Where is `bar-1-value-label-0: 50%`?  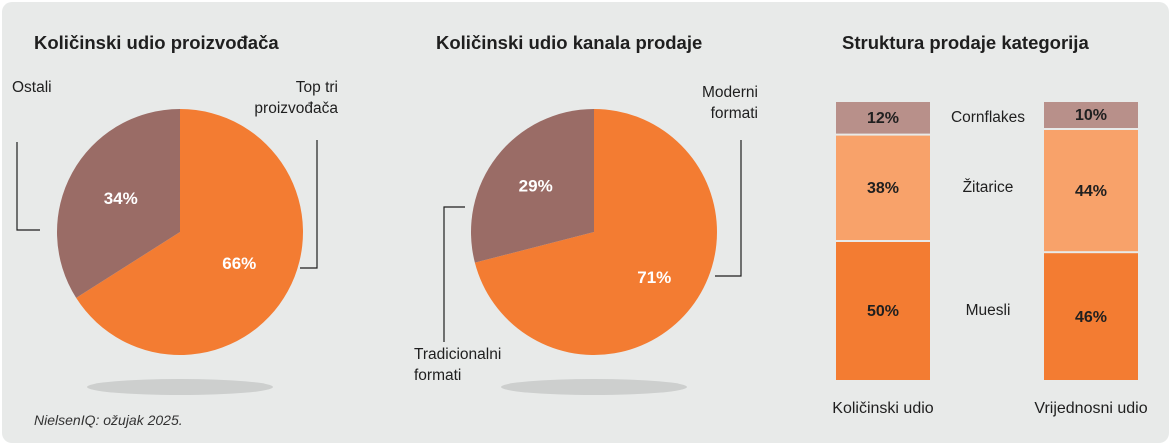
bar-1-value-label-0: 50% is located at coordinates (883, 311).